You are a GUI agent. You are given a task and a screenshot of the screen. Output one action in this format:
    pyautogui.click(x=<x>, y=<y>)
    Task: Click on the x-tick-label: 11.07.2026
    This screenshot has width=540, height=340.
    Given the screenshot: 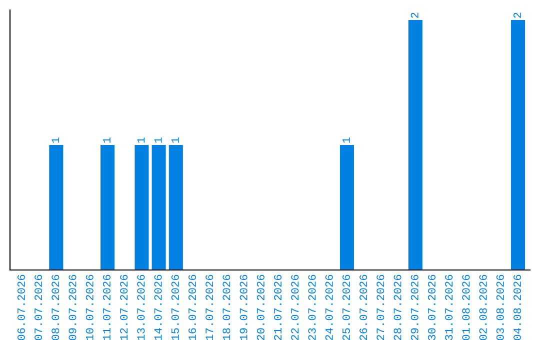 What is the action you would take?
    pyautogui.click(x=106, y=307)
    